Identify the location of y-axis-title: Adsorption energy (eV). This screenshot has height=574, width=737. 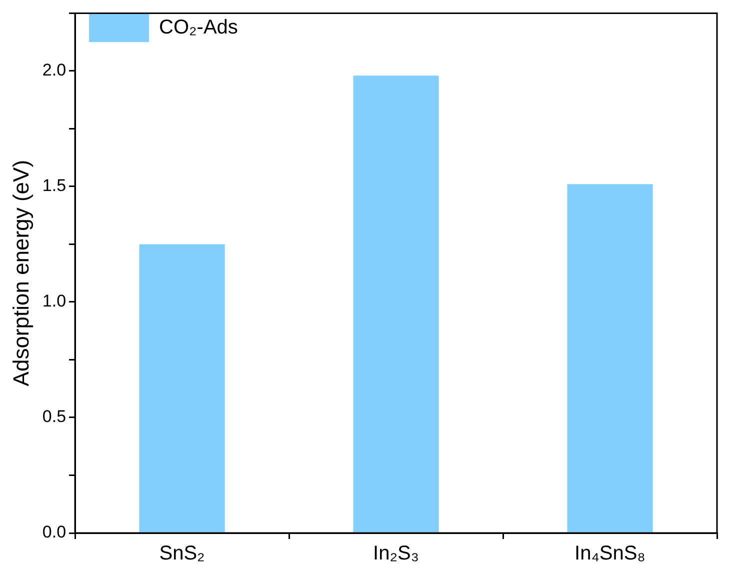
(21, 273).